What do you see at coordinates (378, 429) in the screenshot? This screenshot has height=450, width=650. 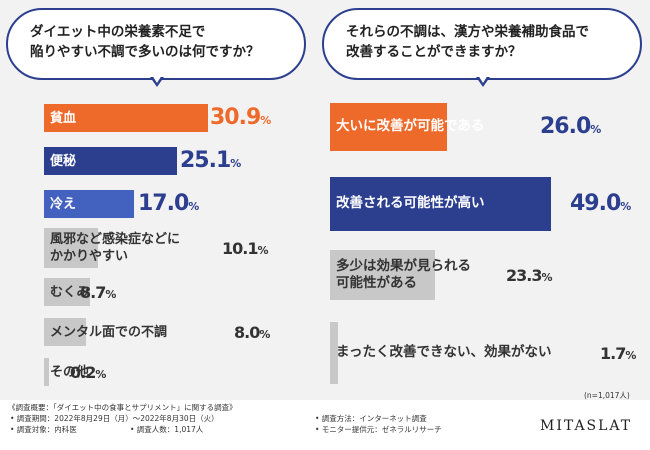 I see `footer-provider: • モニター提供元：ゼネラルリサーチ` at bounding box center [378, 429].